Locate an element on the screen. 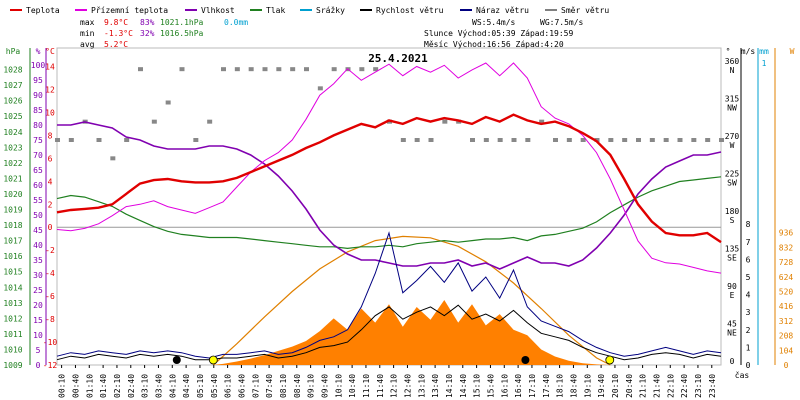 This screenshot has width=800, height=400. hpa-axis-tick-label: 1019 is located at coordinates (12, 210).